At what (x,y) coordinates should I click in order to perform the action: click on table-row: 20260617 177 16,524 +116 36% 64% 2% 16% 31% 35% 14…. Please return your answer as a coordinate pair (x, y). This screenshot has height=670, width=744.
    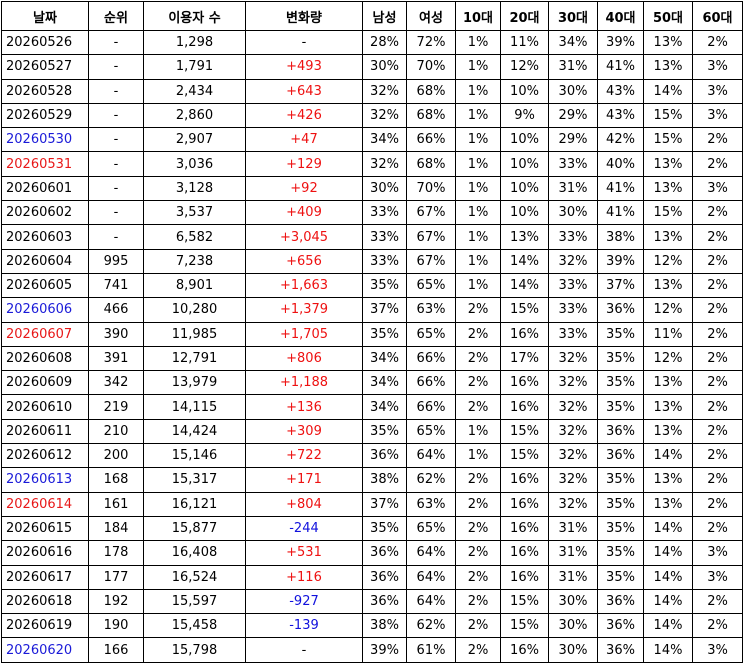
    Looking at the image, I should click on (372, 577).